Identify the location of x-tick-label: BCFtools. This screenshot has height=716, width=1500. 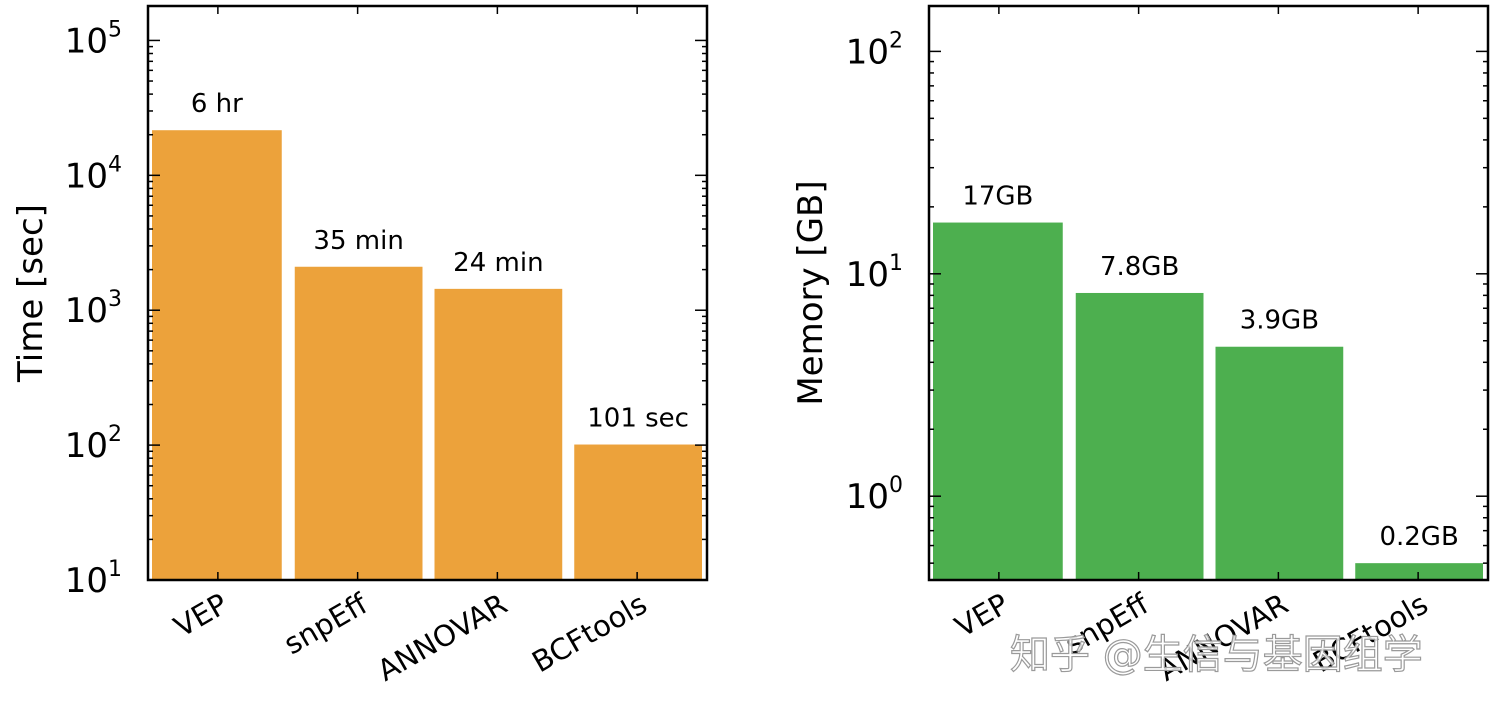
(589, 633).